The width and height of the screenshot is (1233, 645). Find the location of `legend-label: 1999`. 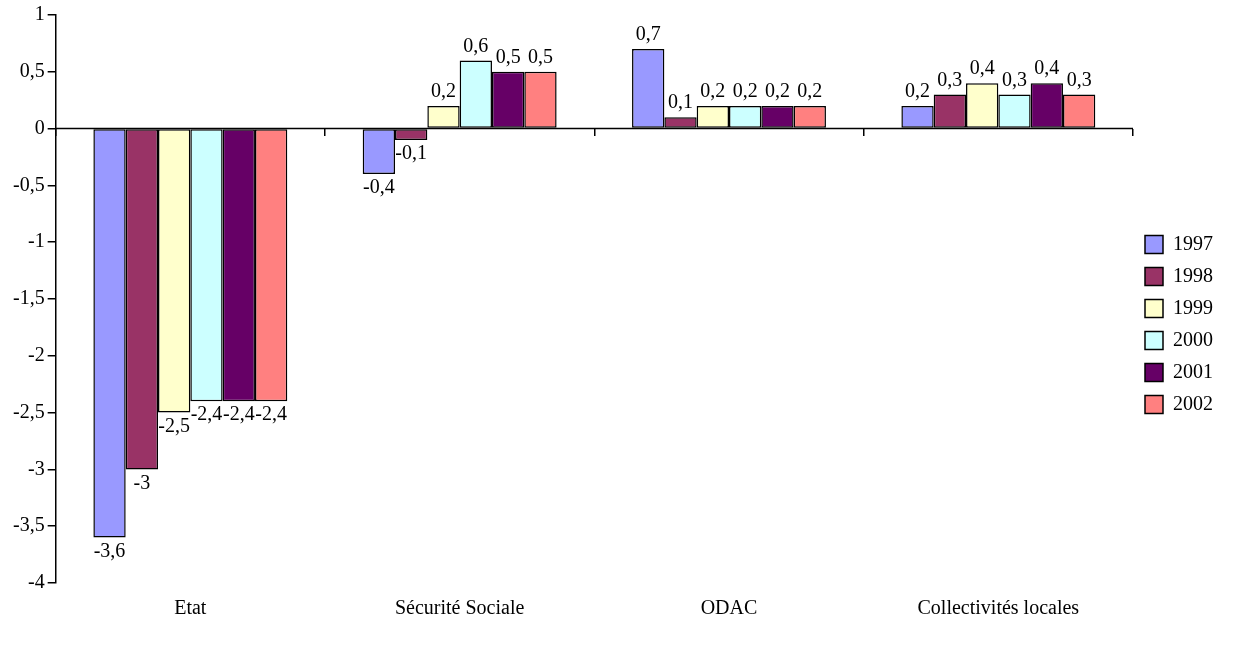

legend-label: 1999 is located at coordinates (1193, 306).